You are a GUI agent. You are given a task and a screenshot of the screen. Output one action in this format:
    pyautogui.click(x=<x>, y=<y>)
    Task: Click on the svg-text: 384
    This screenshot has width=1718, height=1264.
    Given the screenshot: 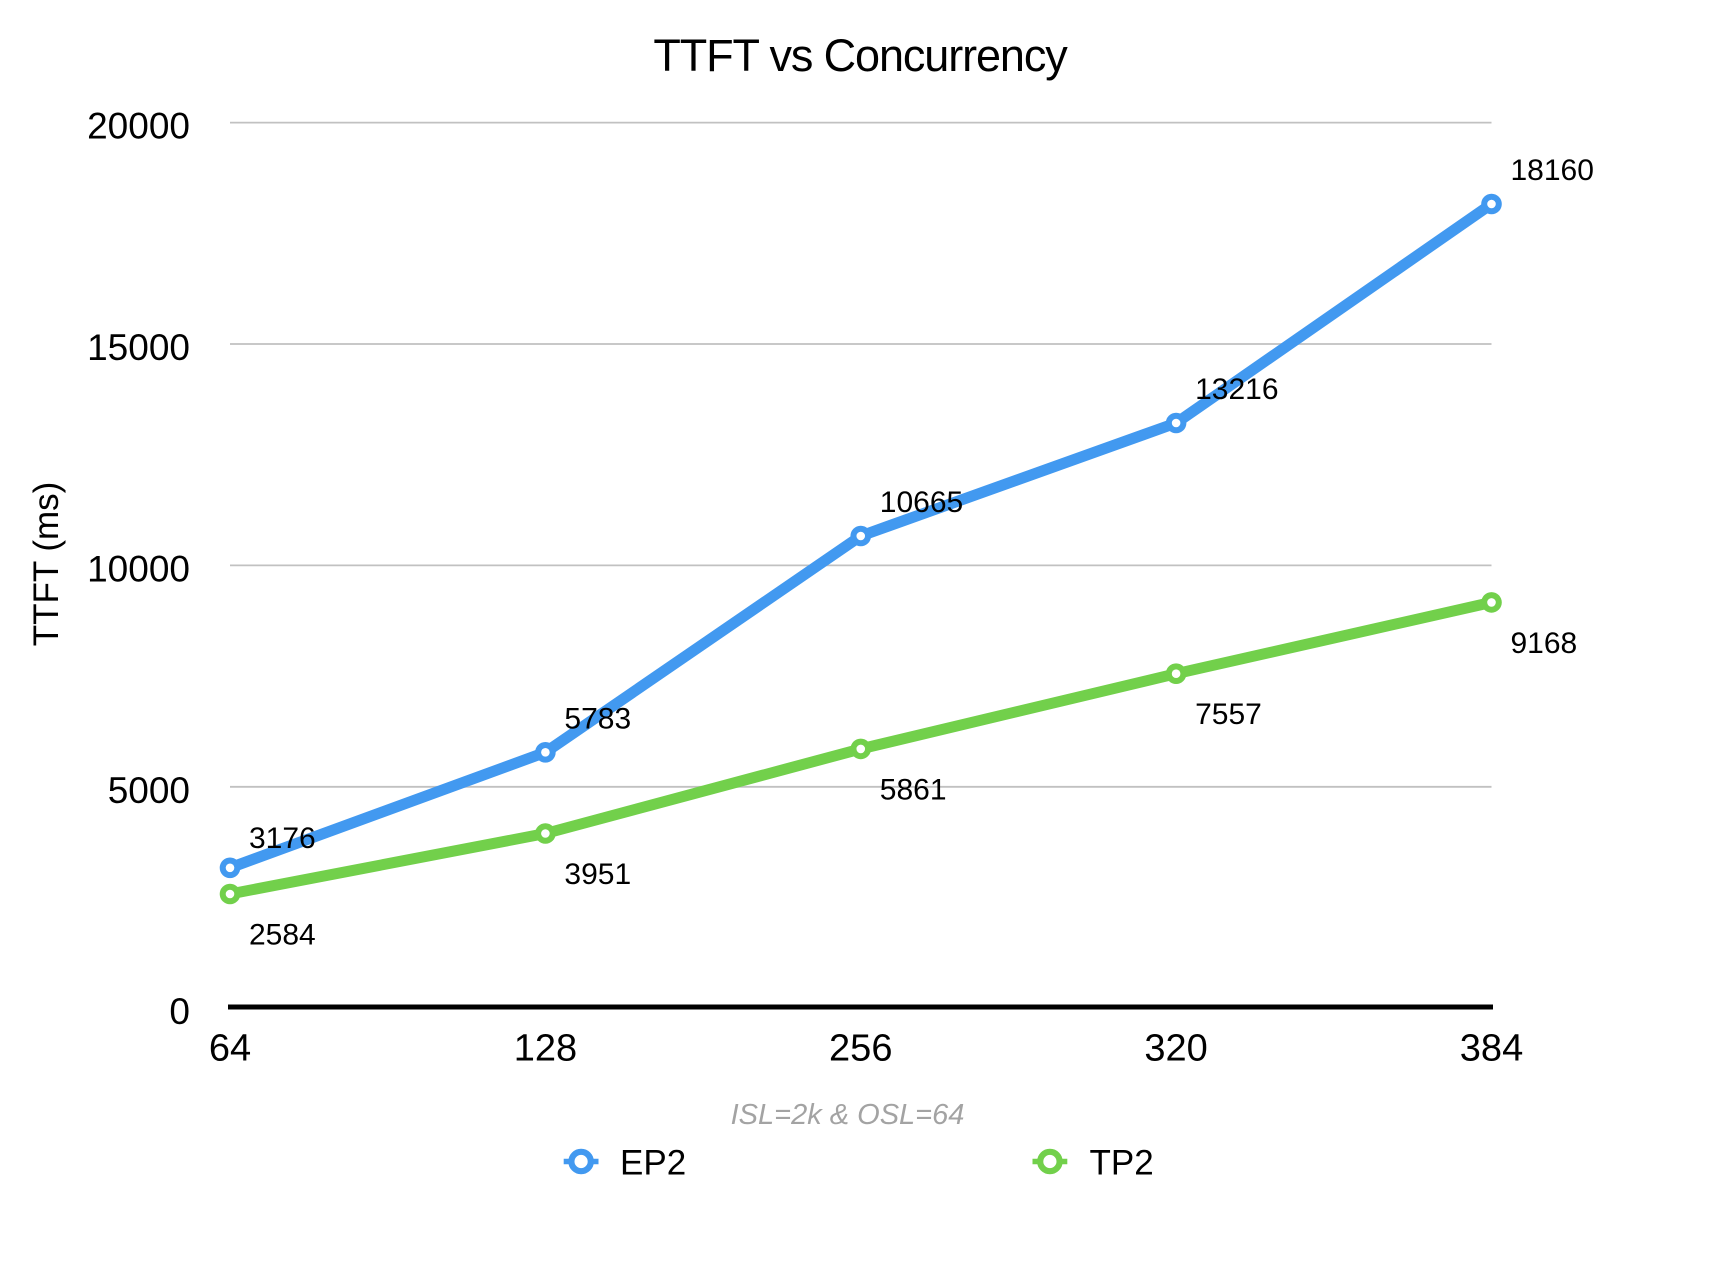 What is the action you would take?
    pyautogui.click(x=1491, y=1049)
    